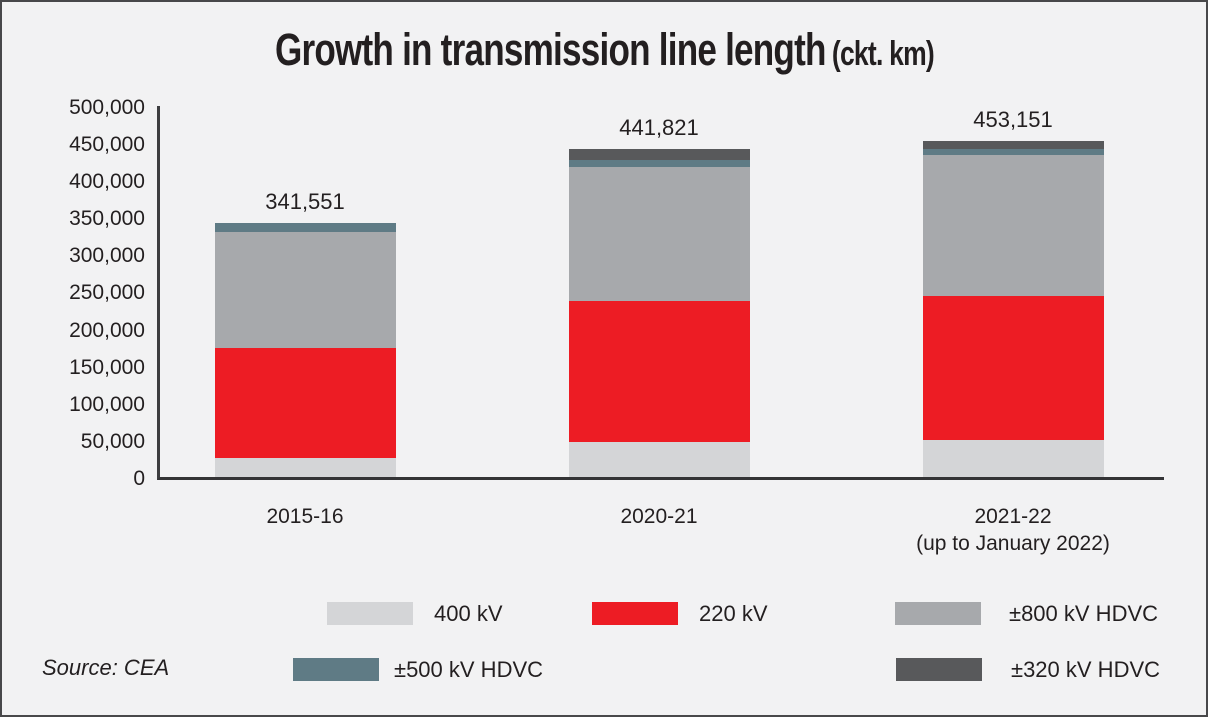 The image size is (1208, 717). I want to click on legend-label-±800-kv-hdvc: ±800 kV HDVC, so click(1084, 613).